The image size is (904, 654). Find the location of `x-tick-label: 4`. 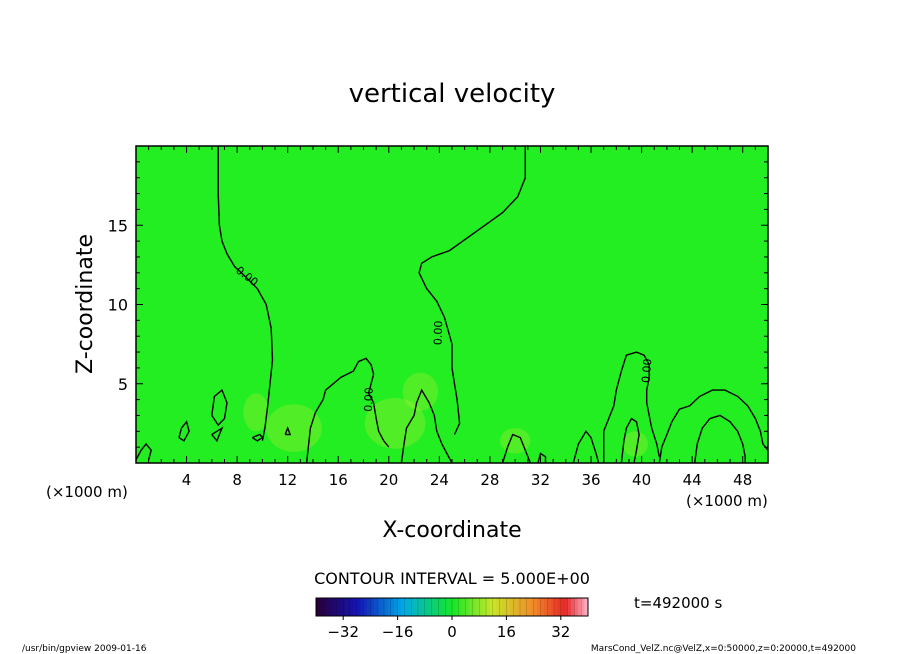

x-tick-label: 4 is located at coordinates (187, 480).